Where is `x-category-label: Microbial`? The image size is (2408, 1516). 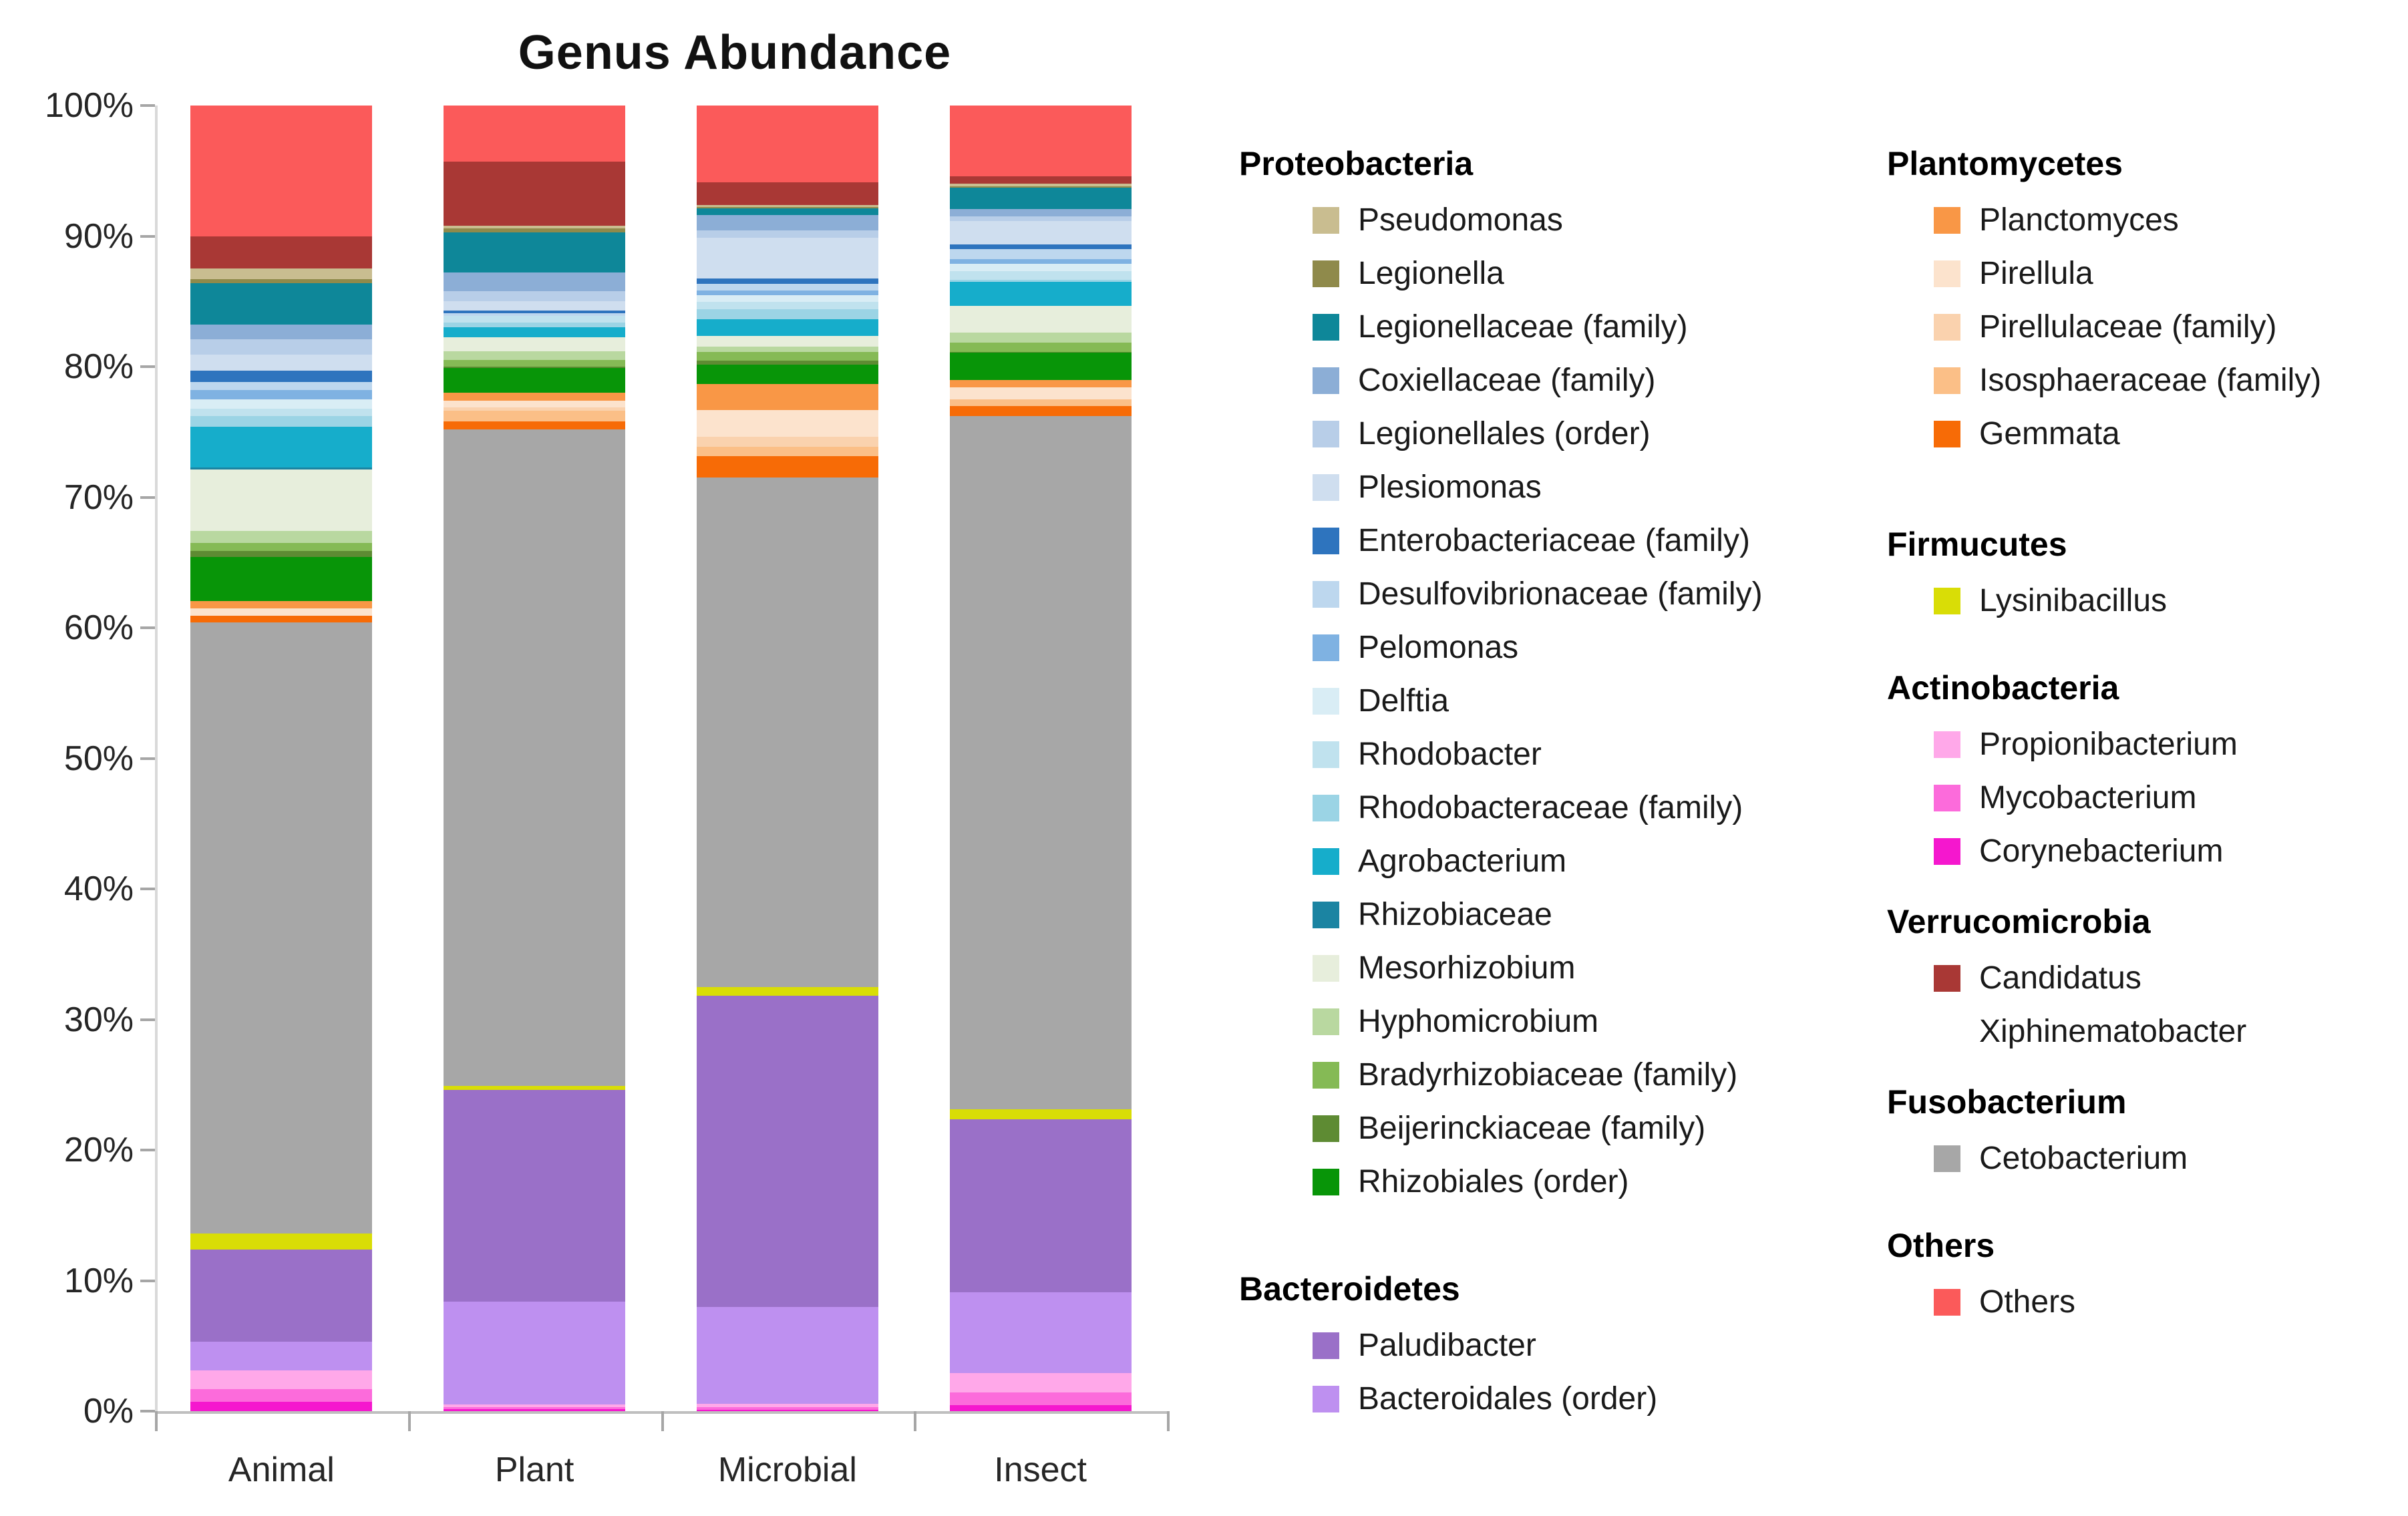 x-category-label: Microbial is located at coordinates (787, 1470).